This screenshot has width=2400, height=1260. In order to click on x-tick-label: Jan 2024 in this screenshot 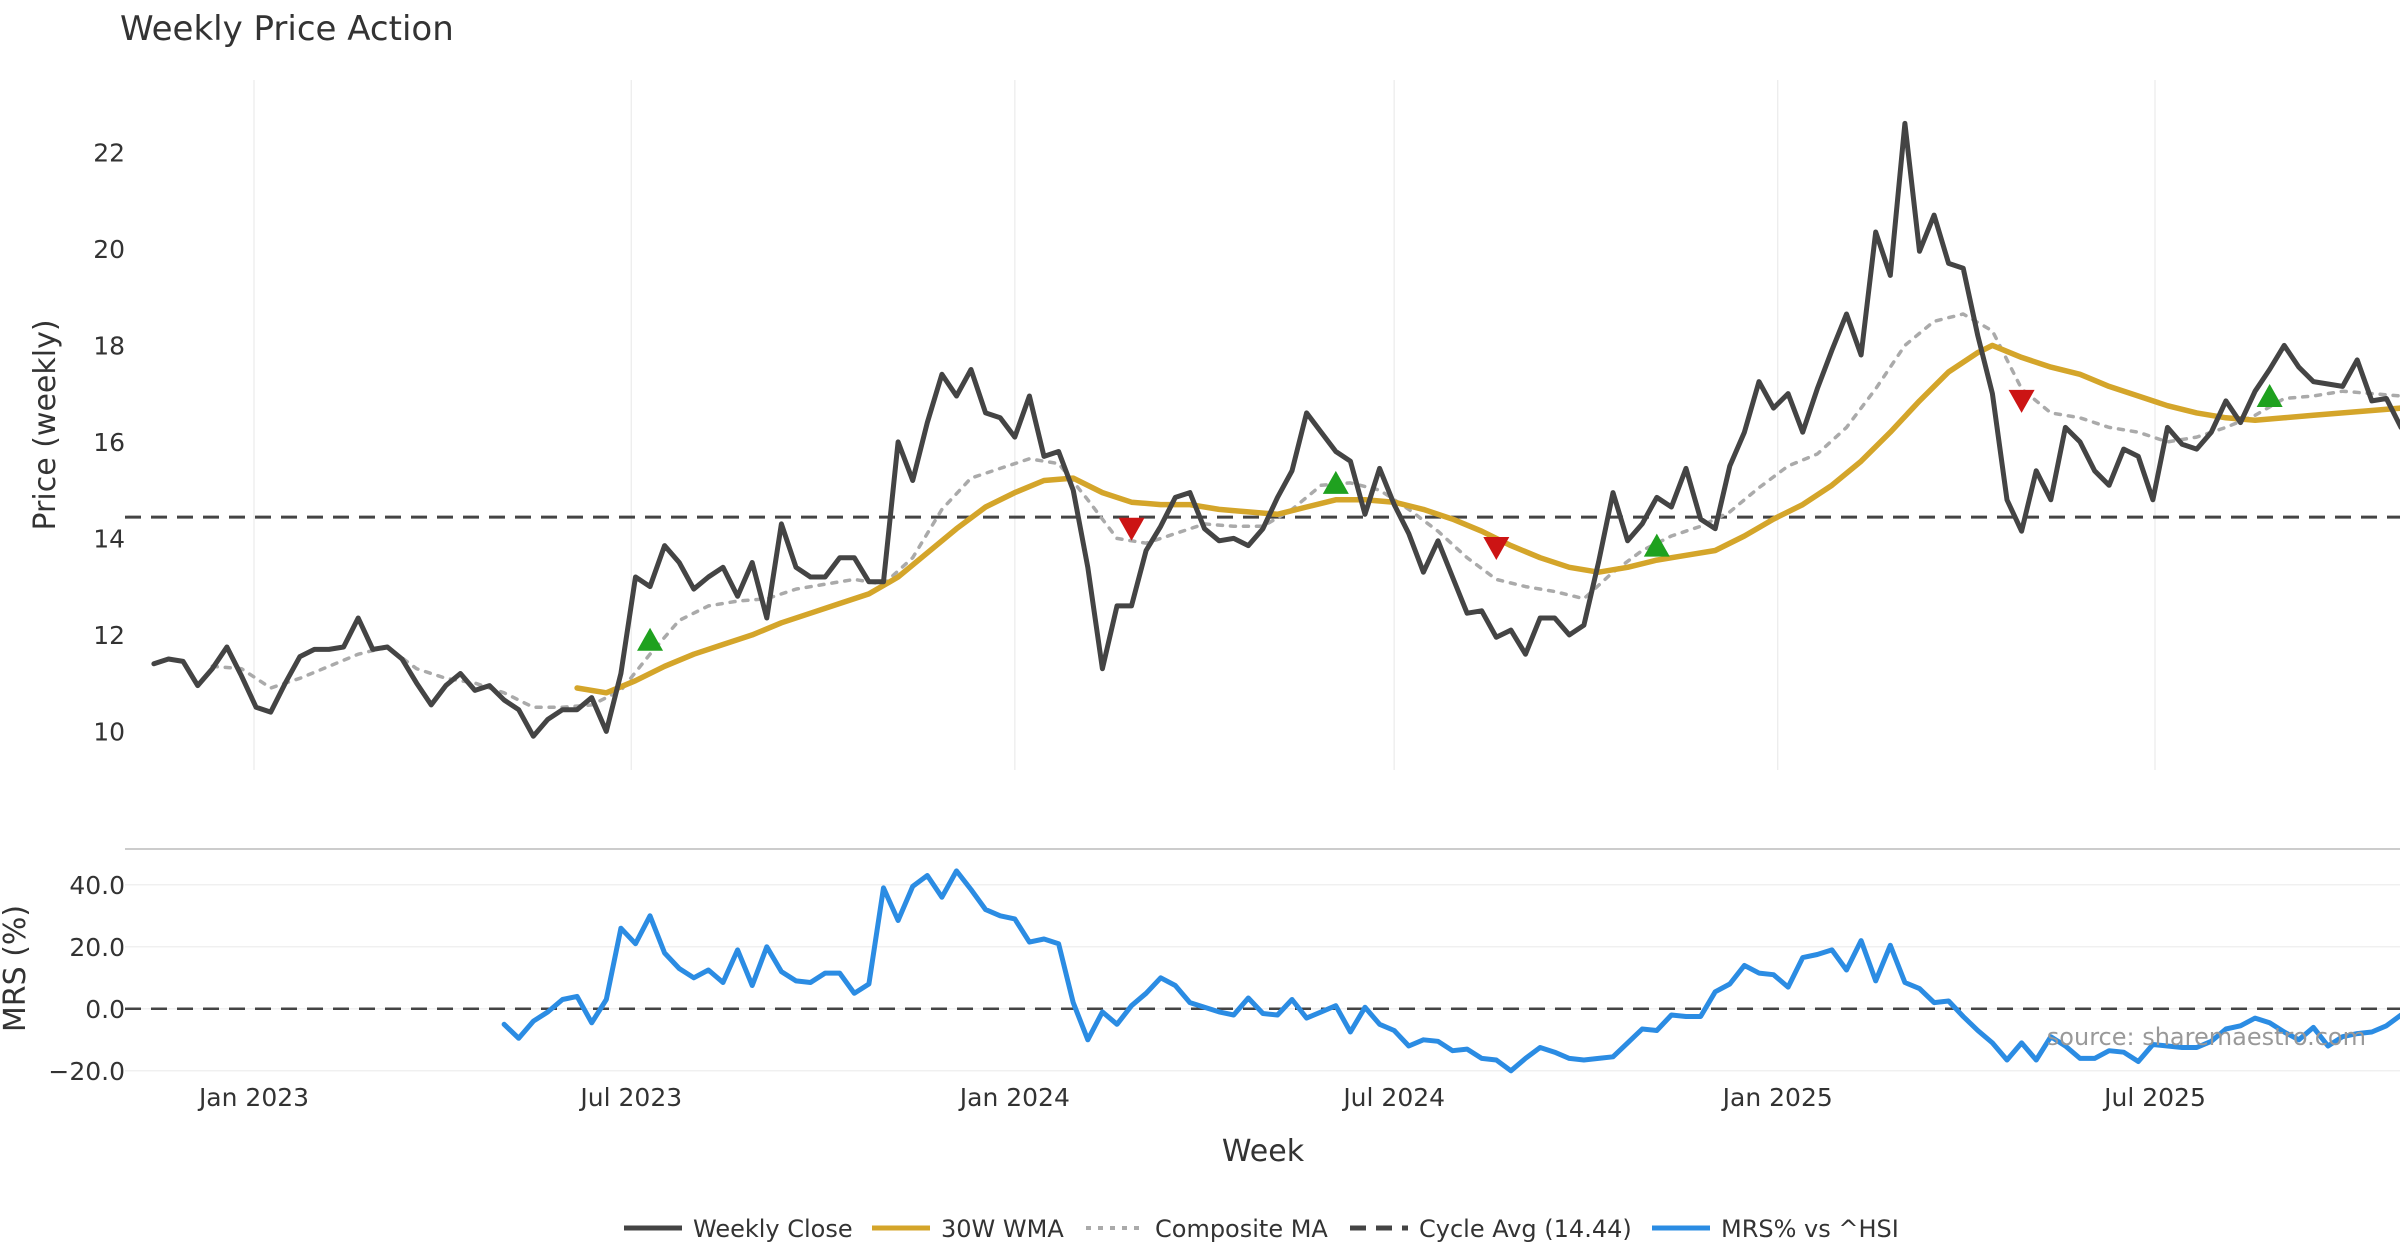, I will do `click(1014, 1097)`.